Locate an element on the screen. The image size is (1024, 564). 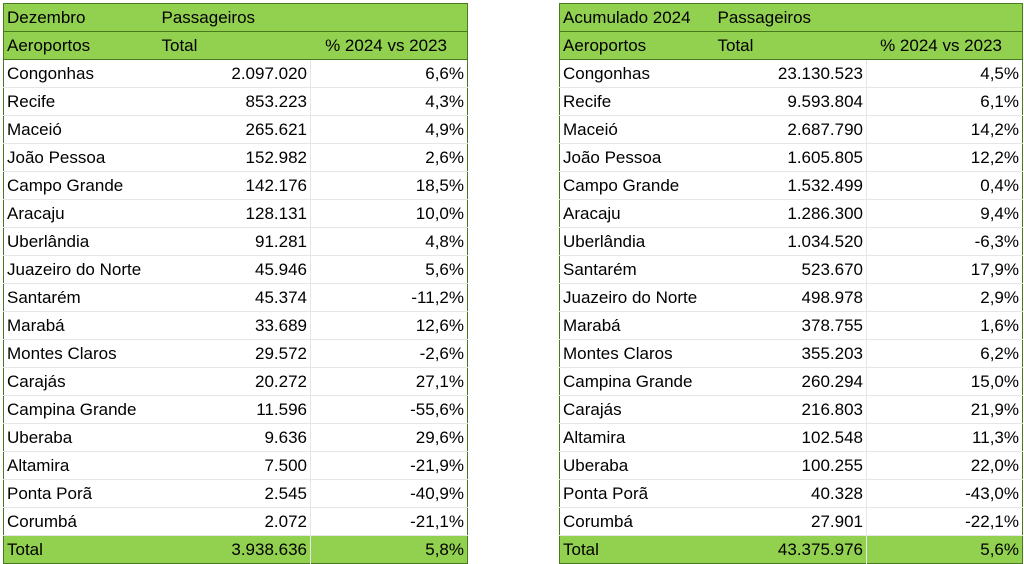
percent-change-cell: 14,2% is located at coordinates (944, 129).